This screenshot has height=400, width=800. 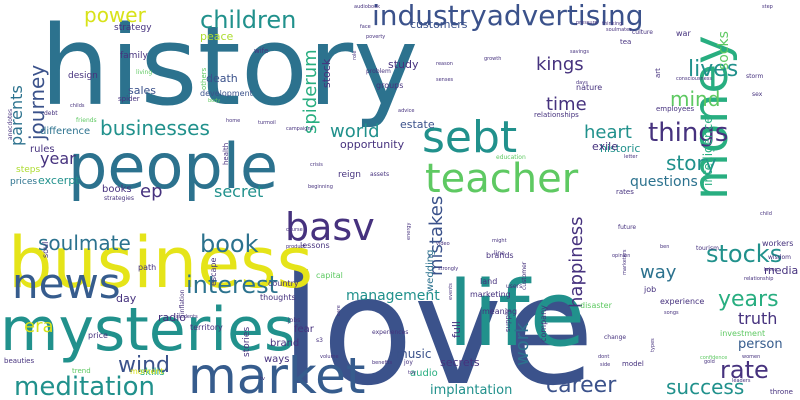 What do you see at coordinates (744, 370) in the screenshot?
I see `word-rate: rate` at bounding box center [744, 370].